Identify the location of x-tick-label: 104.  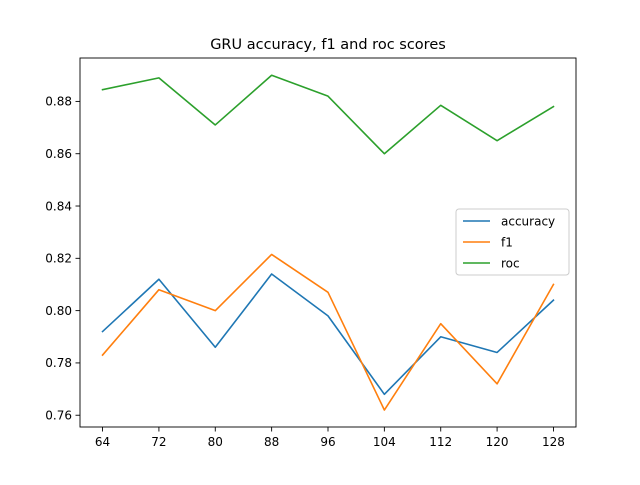
(384, 442).